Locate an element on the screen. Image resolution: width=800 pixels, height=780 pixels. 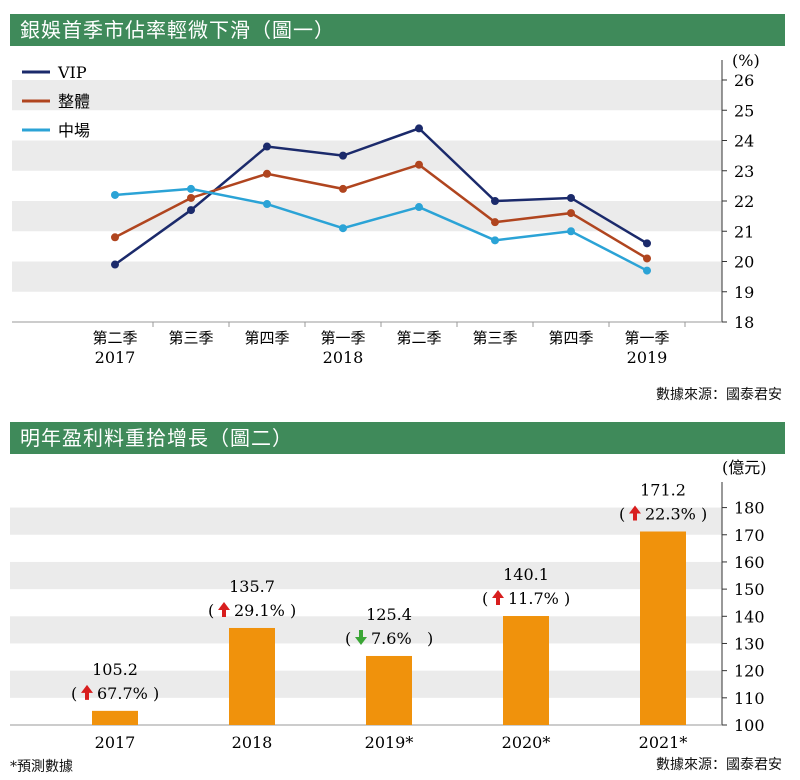
y-tick-label: 140 is located at coordinates (749, 616).